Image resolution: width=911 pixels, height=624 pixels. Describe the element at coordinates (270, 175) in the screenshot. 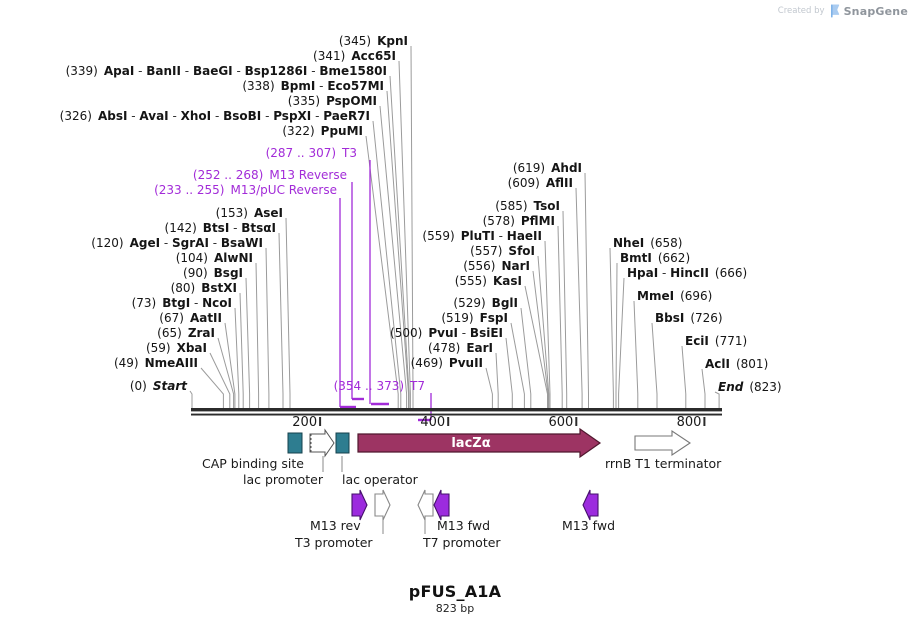

I see `region-label-m13reverse: (252 .. 268) M13 Reverse` at that location.